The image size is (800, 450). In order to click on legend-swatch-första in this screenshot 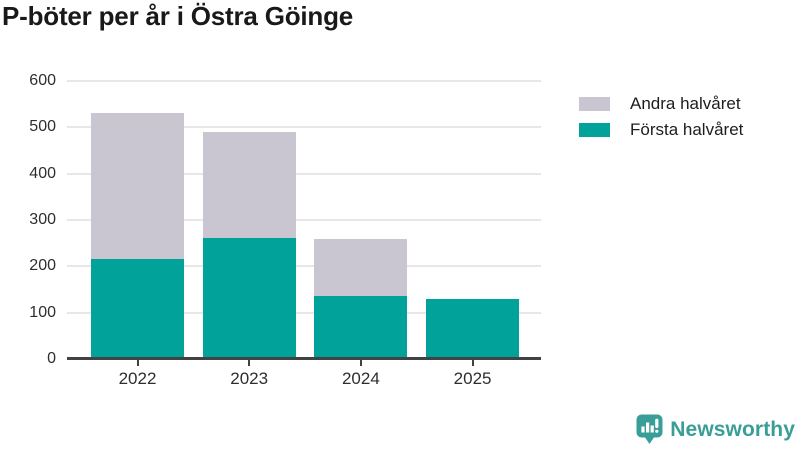, I will do `click(594, 130)`.